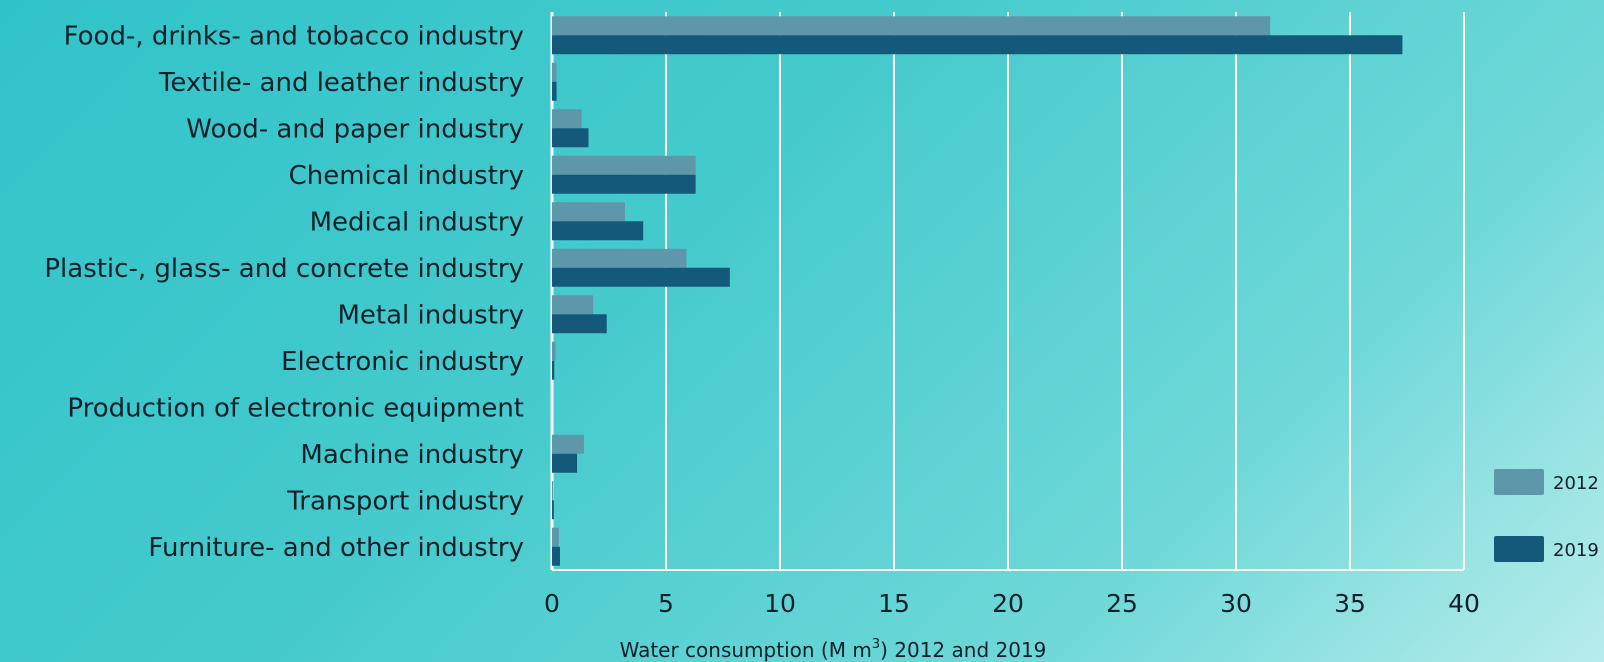  Describe the element at coordinates (911, 26) in the screenshot. I see `bar-2012-food-drinks-and-tobacco-industry` at that location.